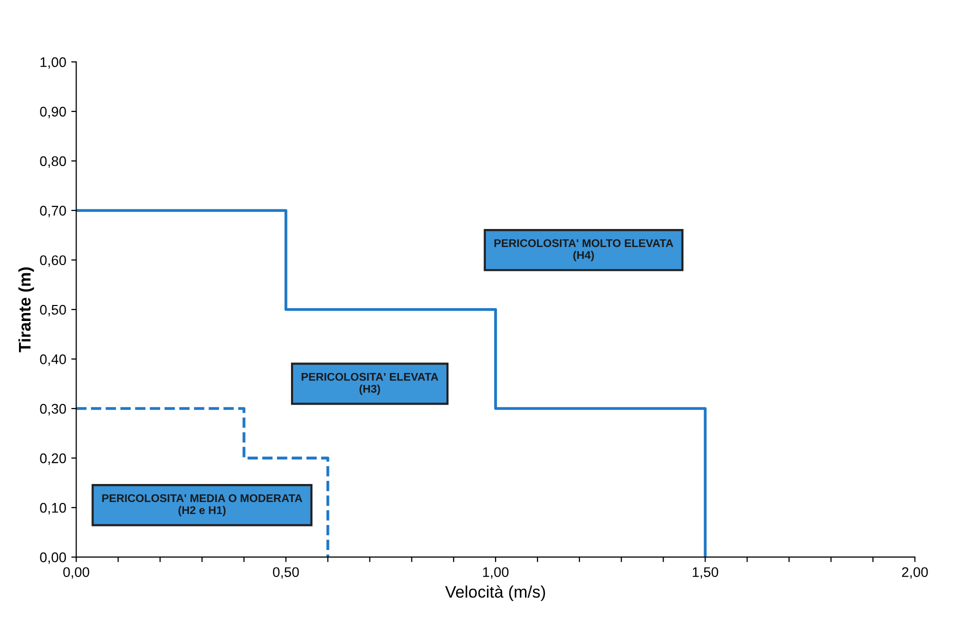 This screenshot has width=953, height=619. What do you see at coordinates (584, 250) in the screenshot?
I see `annotation: PERICOLOSITA' MOLTO ELEVATA (H4)` at bounding box center [584, 250].